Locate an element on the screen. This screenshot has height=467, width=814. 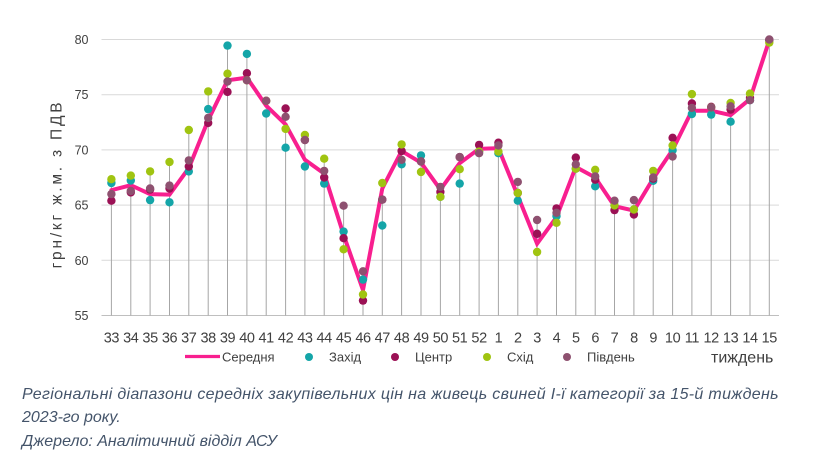
svg-text: 35 is located at coordinates (150, 339).